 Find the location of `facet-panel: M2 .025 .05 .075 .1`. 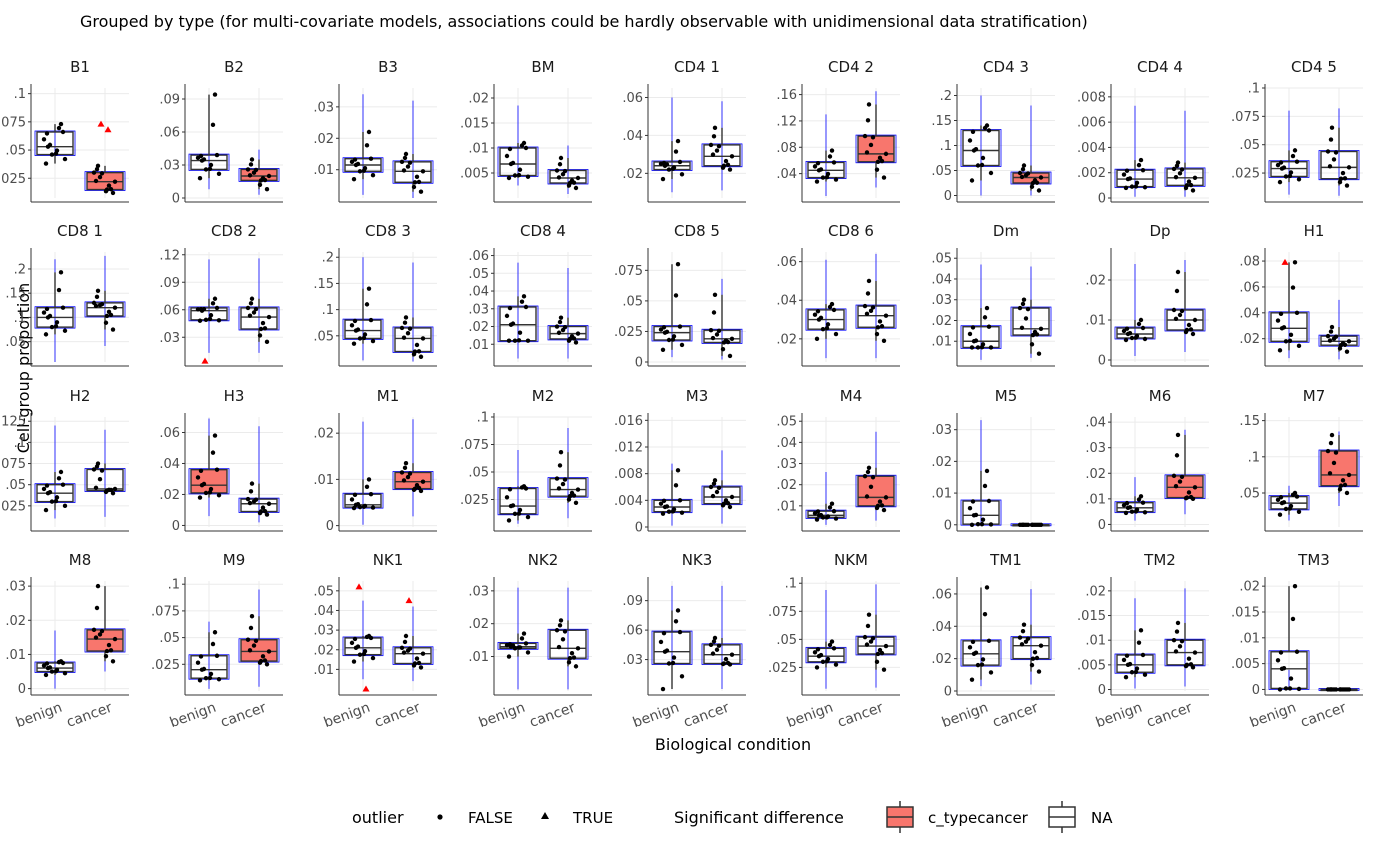

facet-panel: M2 .025 .05 .075 .1 is located at coordinates (526, 459).